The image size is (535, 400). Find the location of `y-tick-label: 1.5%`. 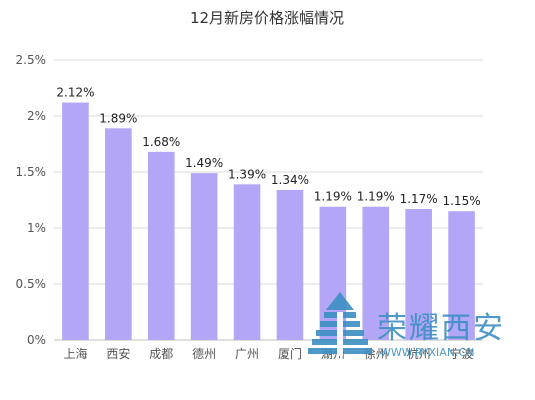

y-tick-label: 1.5% is located at coordinates (31, 172).